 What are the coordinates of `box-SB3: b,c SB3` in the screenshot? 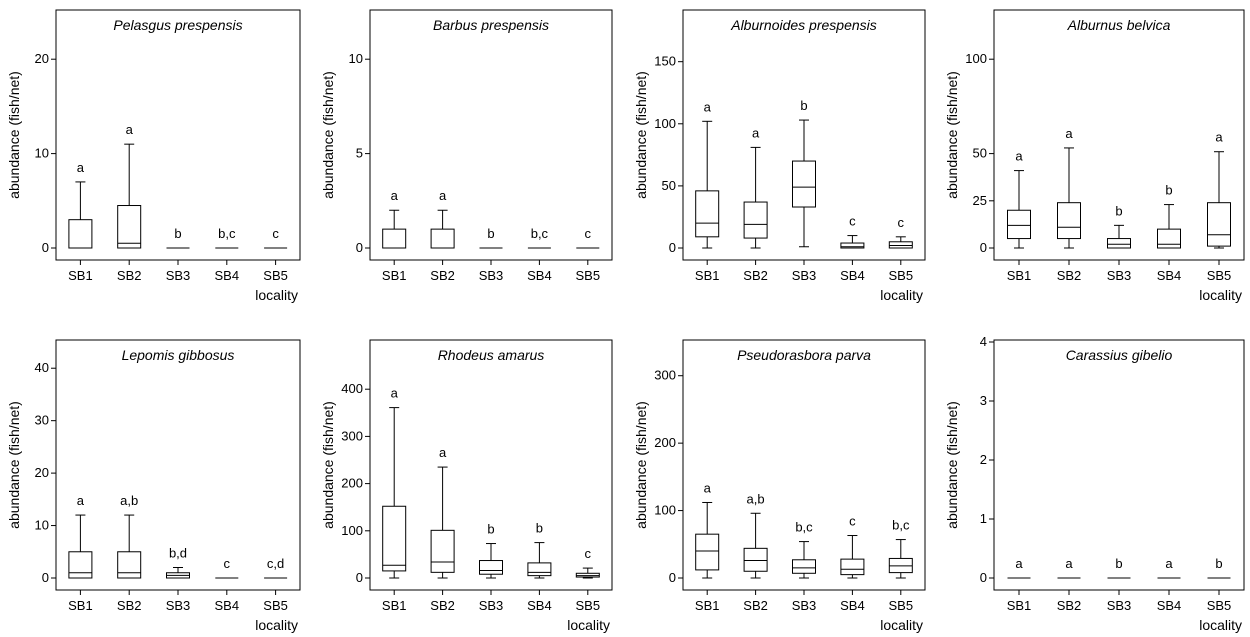 It's located at (804, 566).